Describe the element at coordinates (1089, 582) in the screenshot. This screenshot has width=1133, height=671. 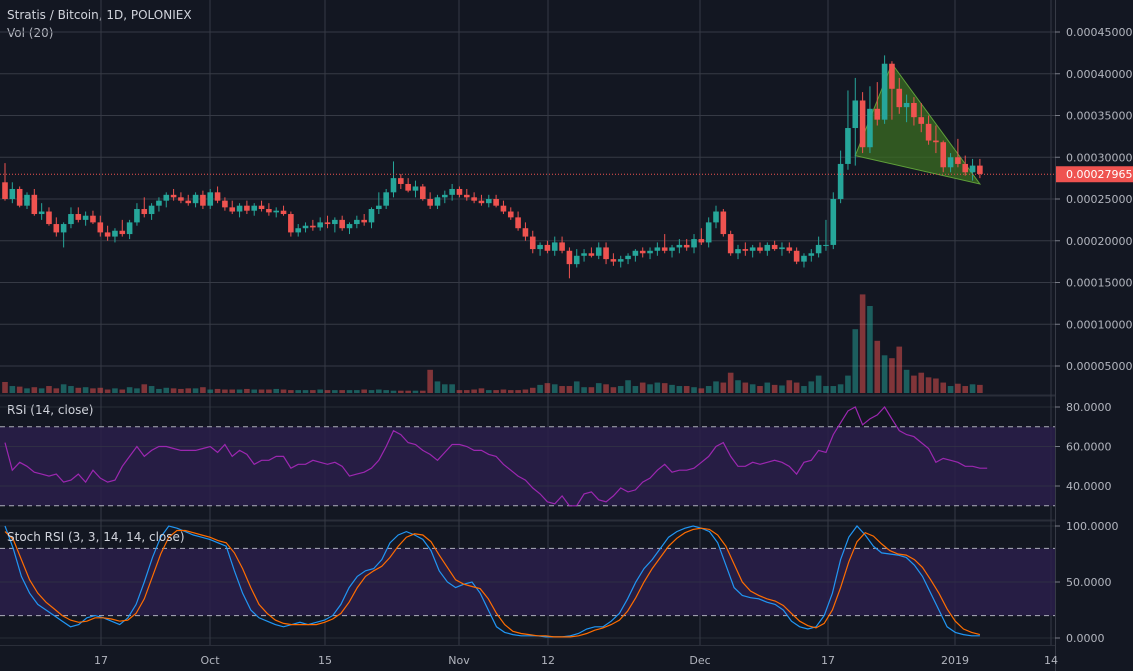
I see `stoch-axis-label: 50.0000` at that location.